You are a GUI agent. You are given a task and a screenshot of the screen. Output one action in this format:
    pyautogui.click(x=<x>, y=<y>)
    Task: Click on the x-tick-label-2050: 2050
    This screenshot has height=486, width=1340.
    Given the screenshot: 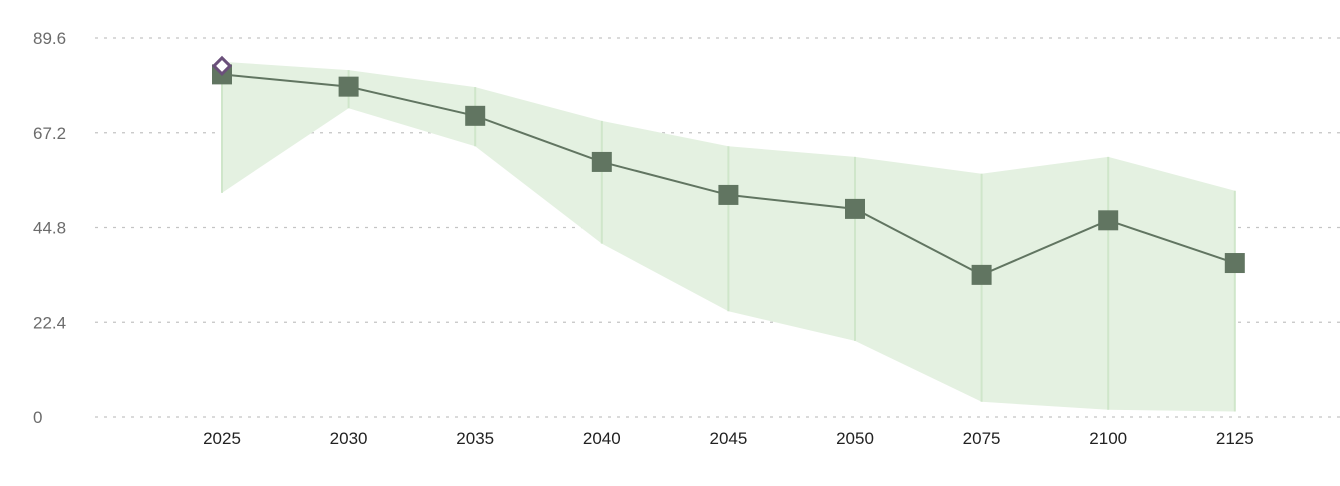 What is the action you would take?
    pyautogui.click(x=855, y=438)
    